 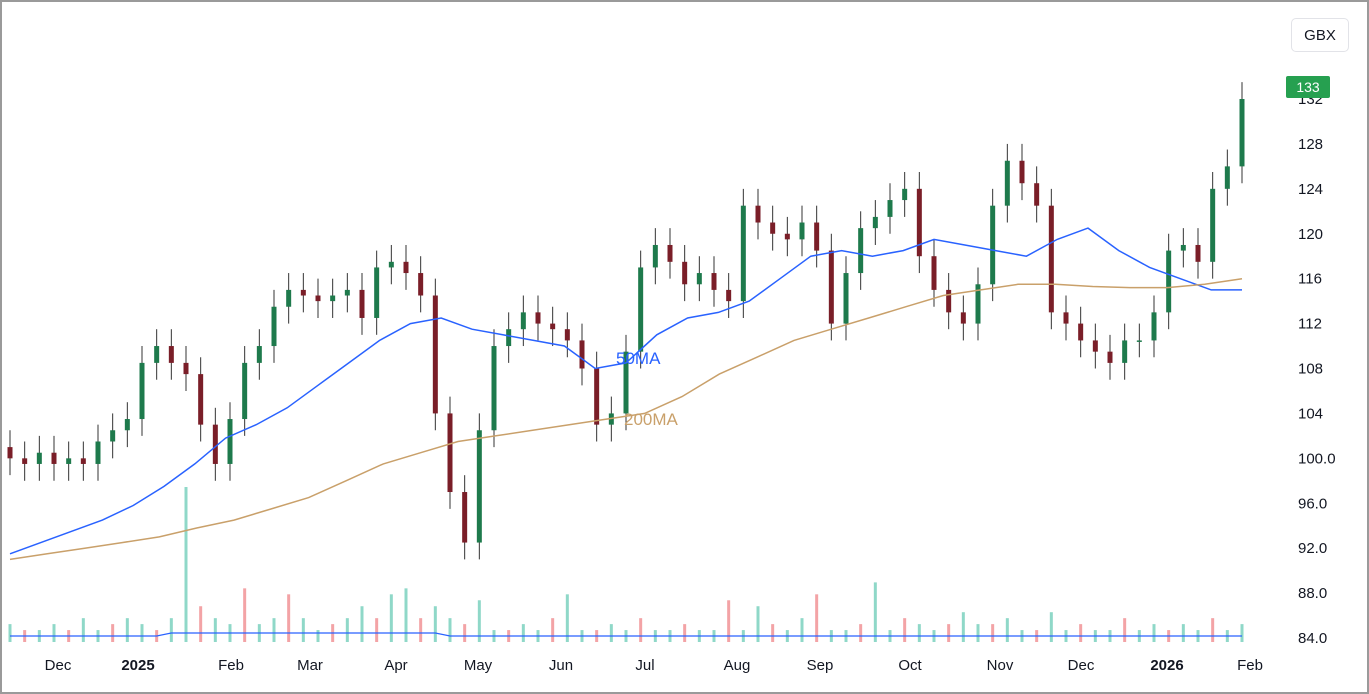 I want to click on x-tick-label: Aug, so click(x=737, y=665).